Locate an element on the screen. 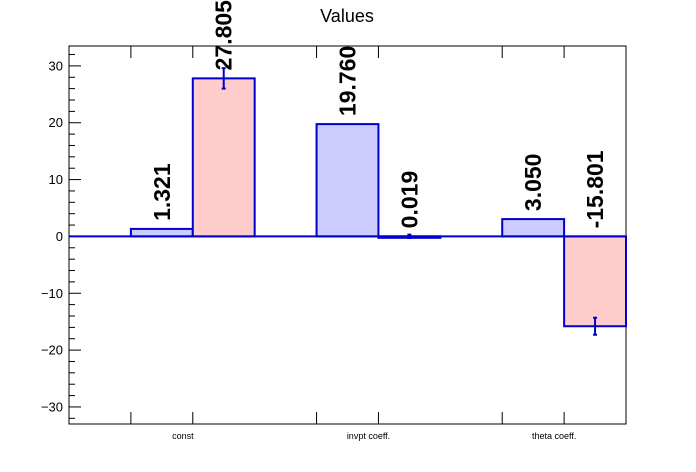  y-tick-label: 0 is located at coordinates (59, 236).